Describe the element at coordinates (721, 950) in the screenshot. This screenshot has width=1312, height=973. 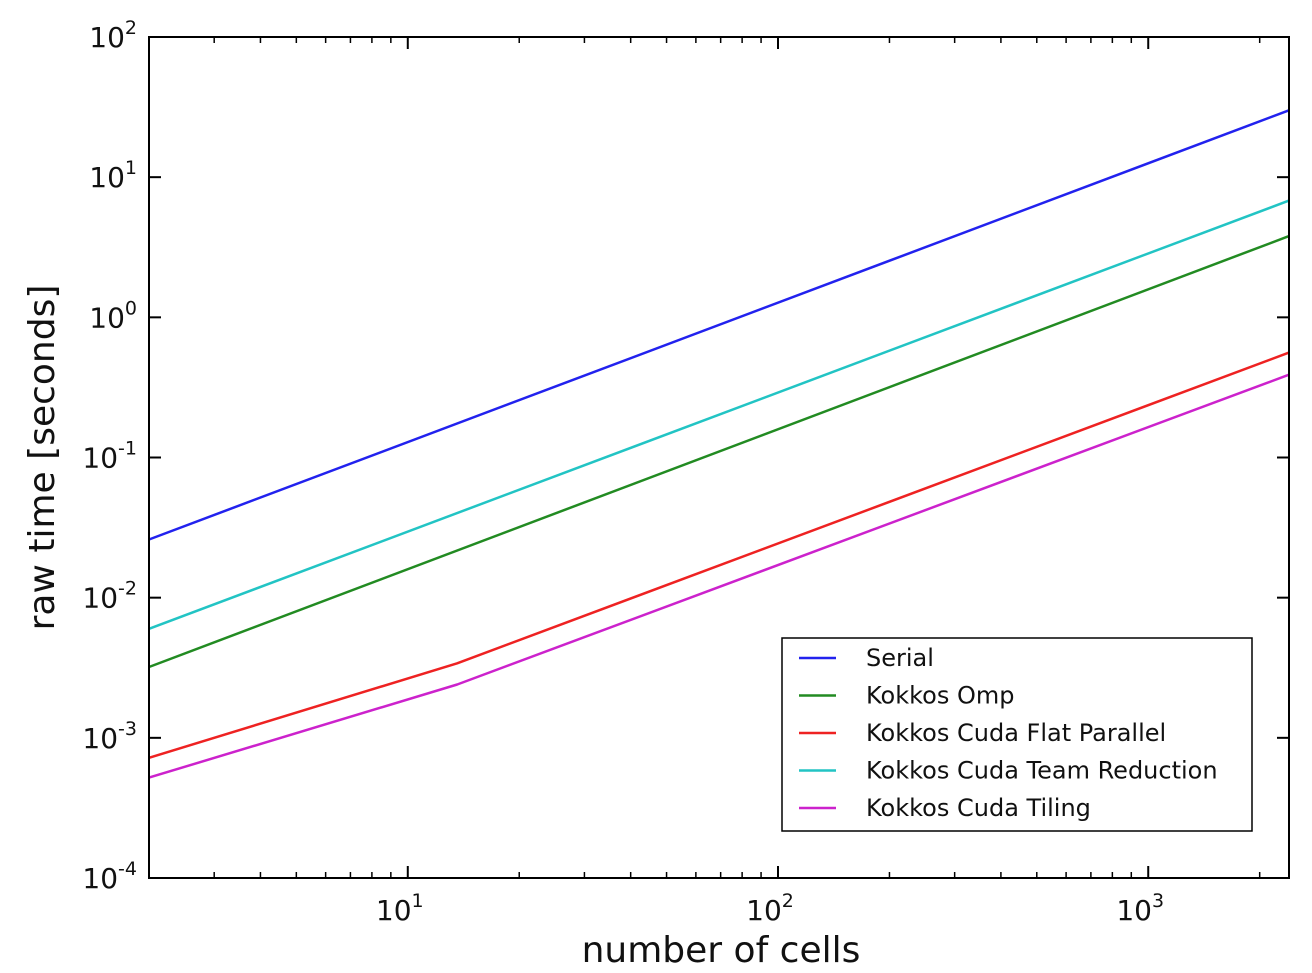
I see `x-axis-title: number of cells` at that location.